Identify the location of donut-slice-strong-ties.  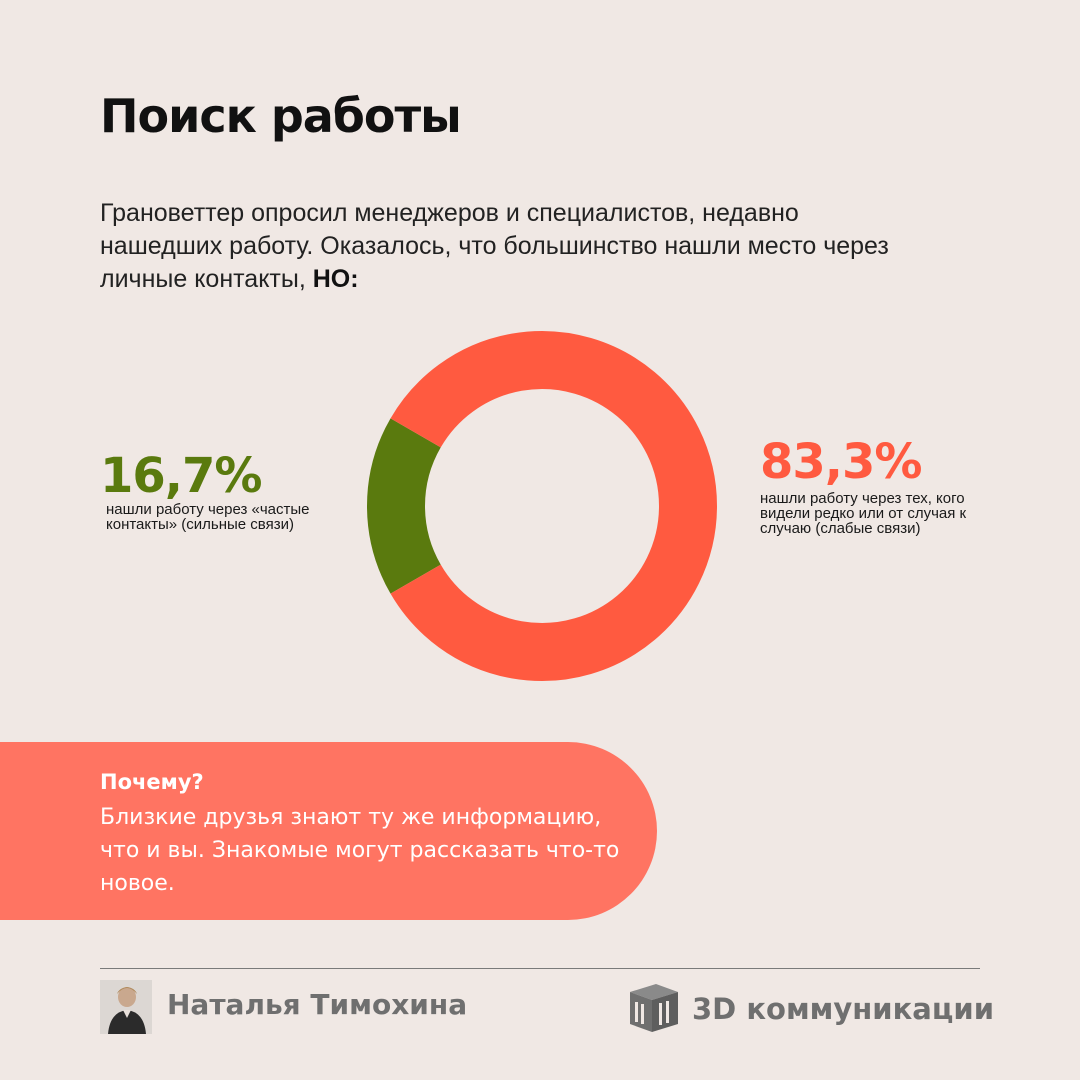
(404, 506).